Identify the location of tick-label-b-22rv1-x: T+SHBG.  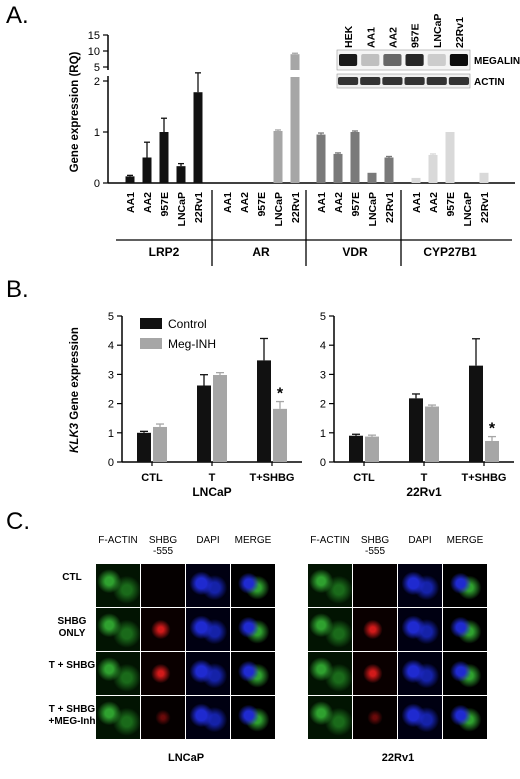
(484, 478).